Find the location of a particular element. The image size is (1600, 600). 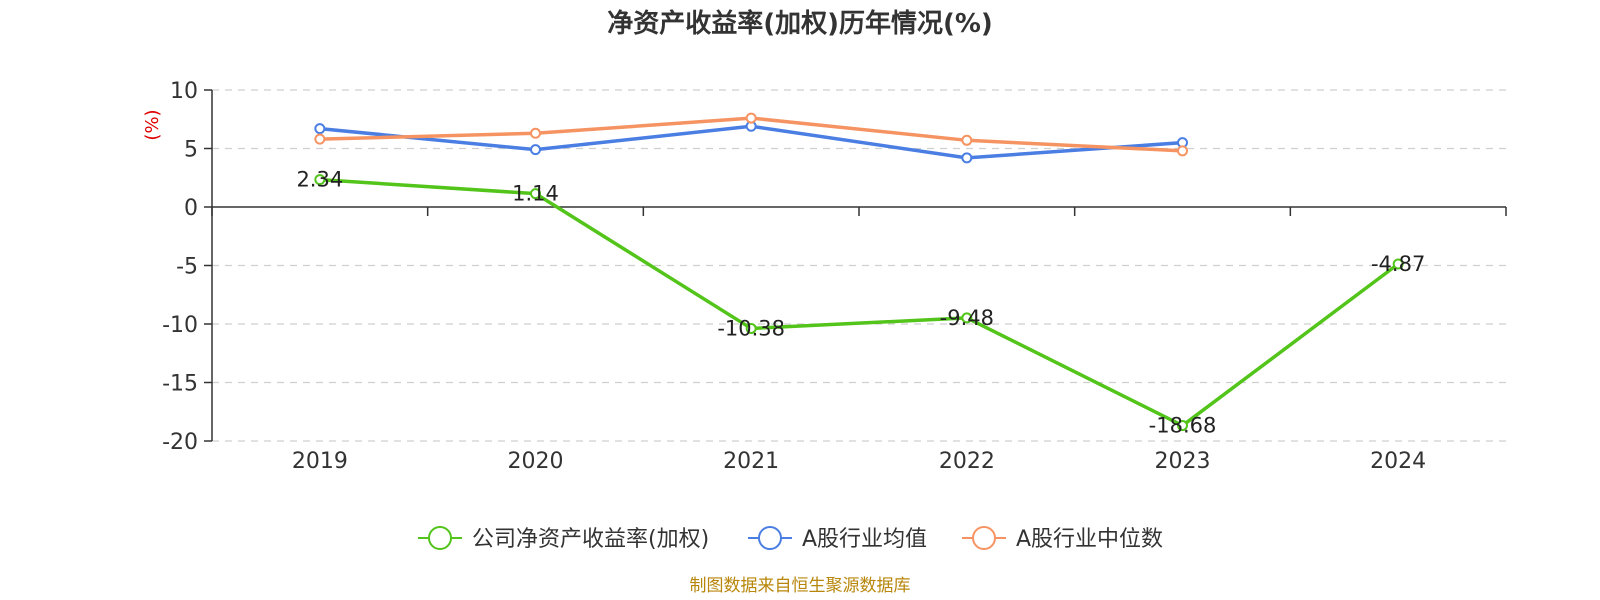

legend-label: A股行业中位数 is located at coordinates (1089, 539).